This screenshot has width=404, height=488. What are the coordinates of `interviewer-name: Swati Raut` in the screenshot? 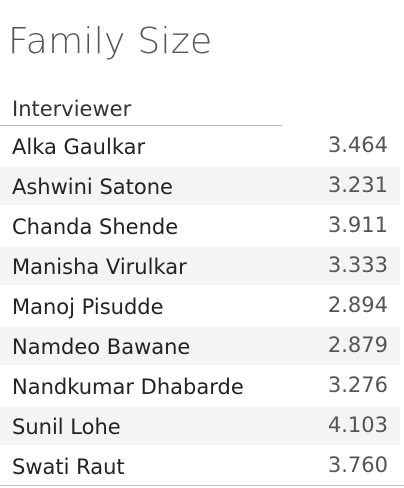 It's located at (68, 467).